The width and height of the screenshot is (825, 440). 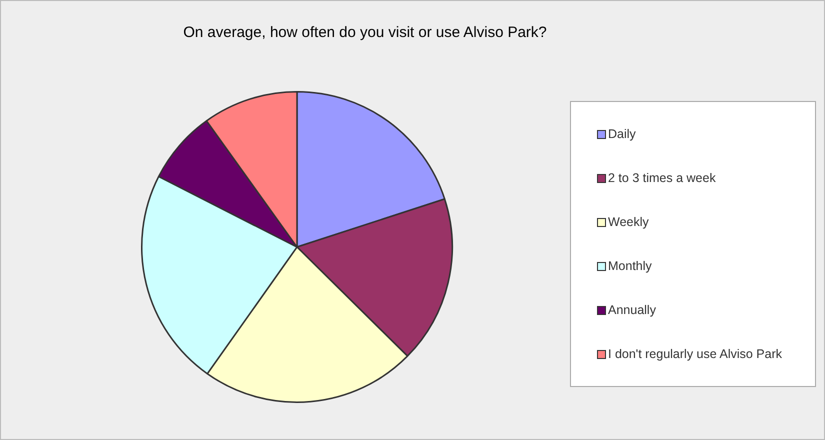 What do you see at coordinates (695, 354) in the screenshot?
I see `legend-label: I don't regularly use Alviso Park` at bounding box center [695, 354].